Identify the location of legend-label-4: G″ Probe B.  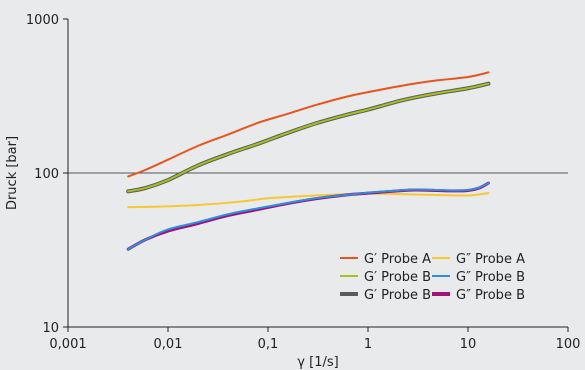
(490, 277).